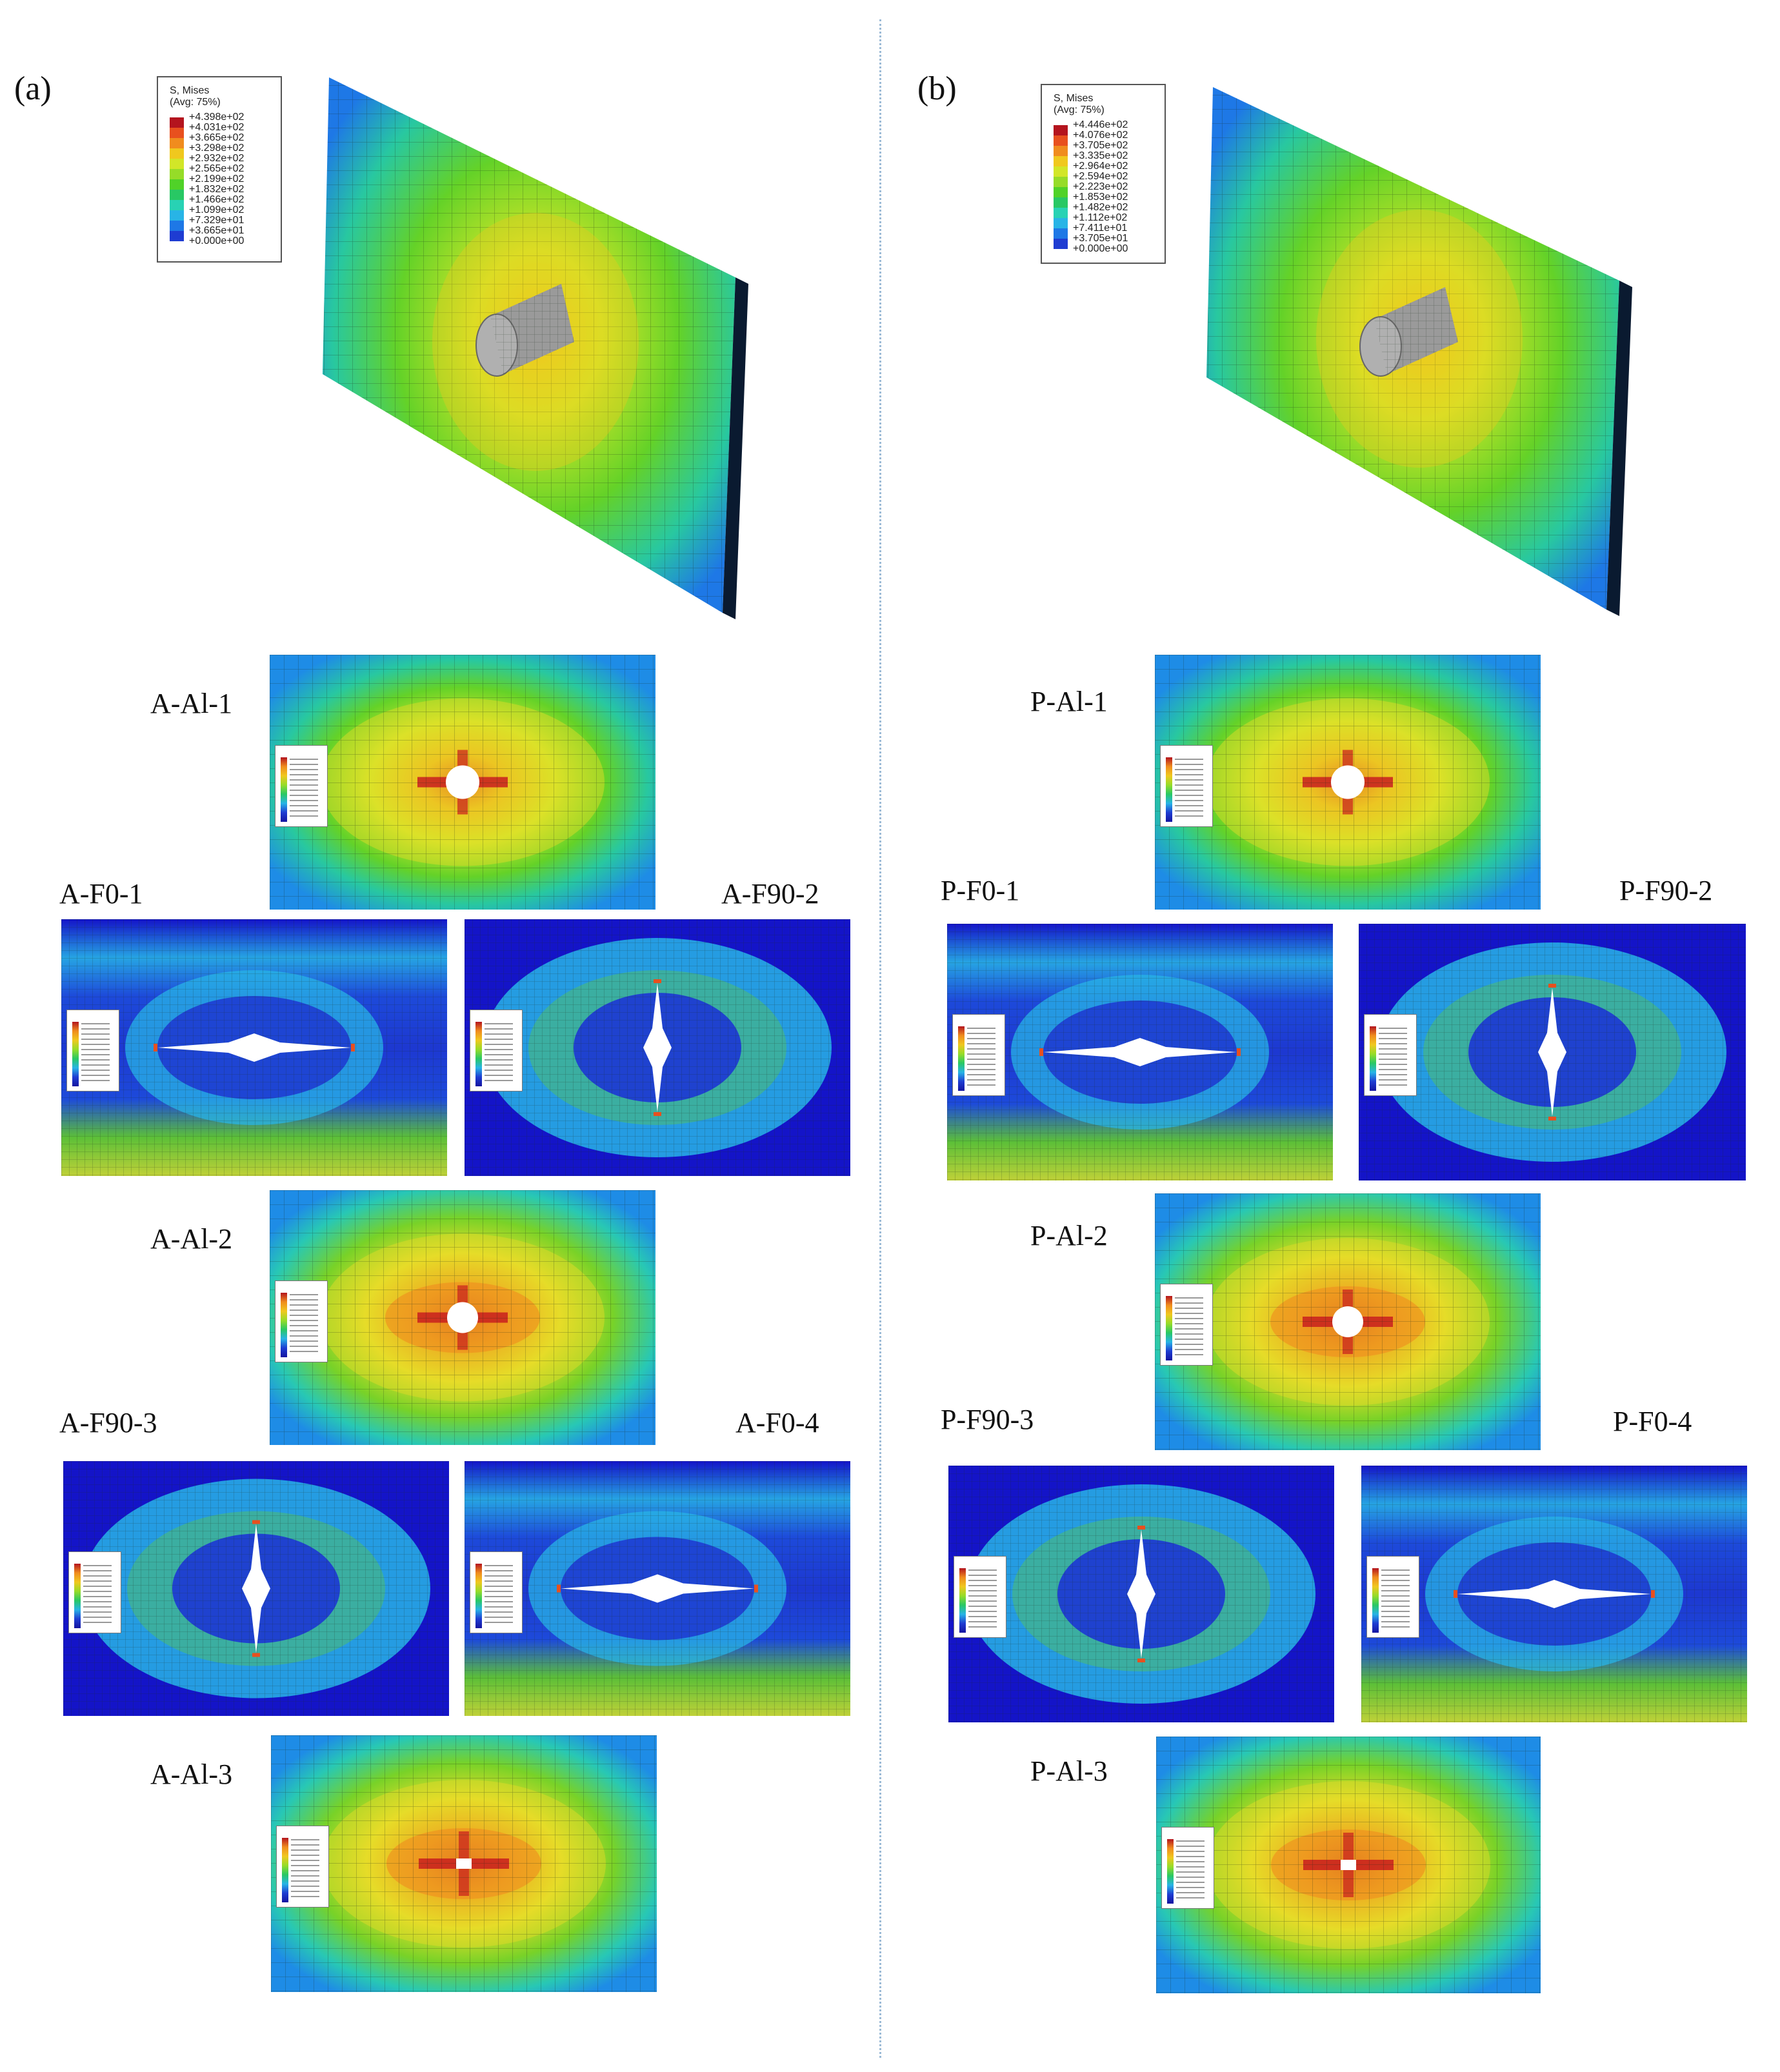 The image size is (1780, 2072). Describe the element at coordinates (217, 137) in the screenshot. I see `legend-value: +3.665e+02` at that location.